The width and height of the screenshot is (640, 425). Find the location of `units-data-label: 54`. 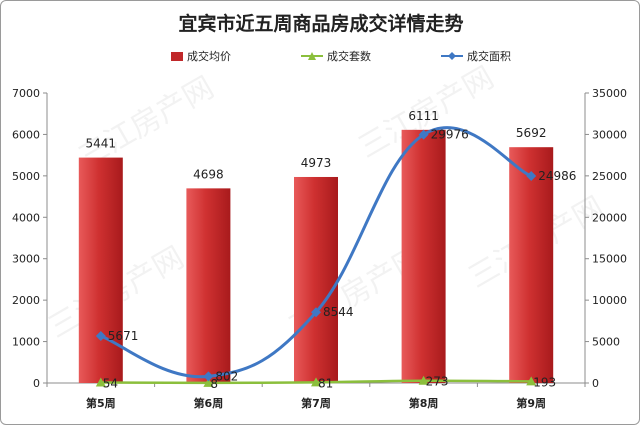

units-data-label: 54 is located at coordinates (110, 384).